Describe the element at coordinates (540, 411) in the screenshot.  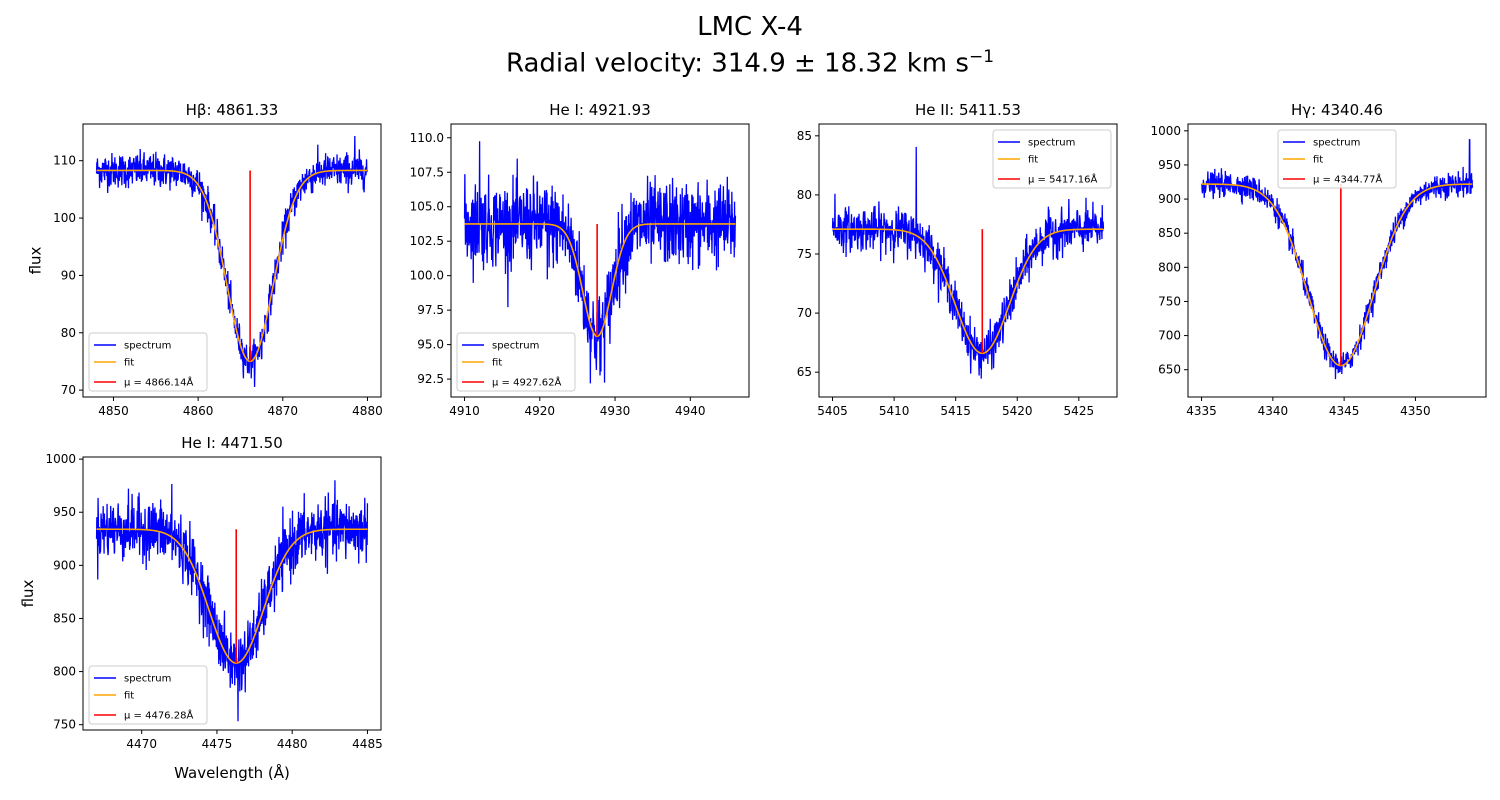
I see `x-tick-label: 4920` at that location.